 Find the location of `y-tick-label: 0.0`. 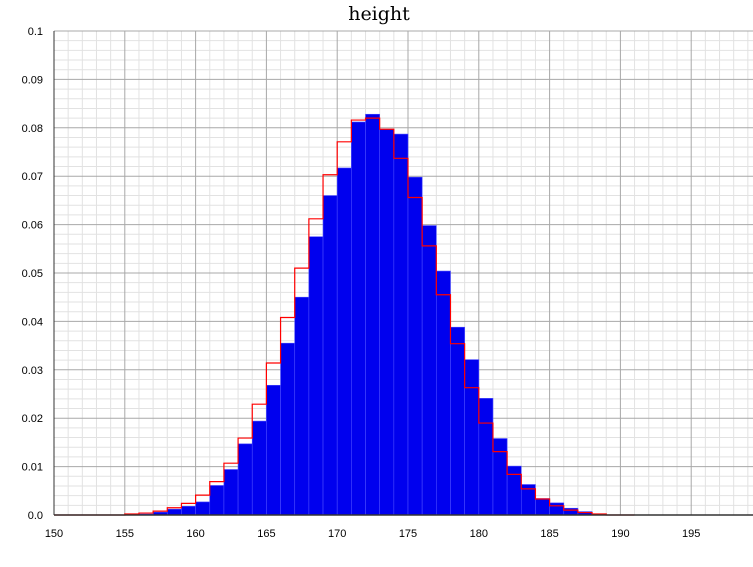

y-tick-label: 0.0 is located at coordinates (35, 516).